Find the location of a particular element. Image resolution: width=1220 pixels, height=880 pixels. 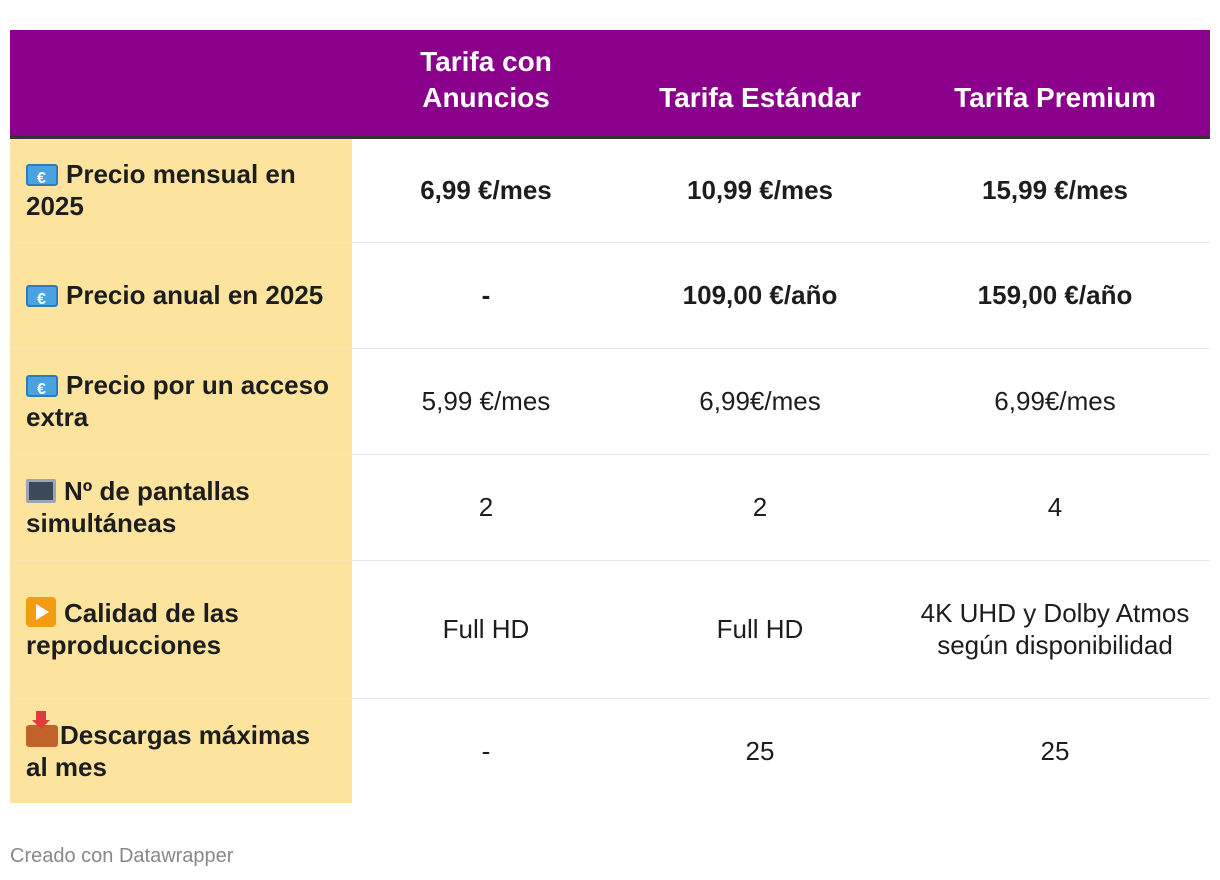

table-cell: 4 is located at coordinates (1055, 507).